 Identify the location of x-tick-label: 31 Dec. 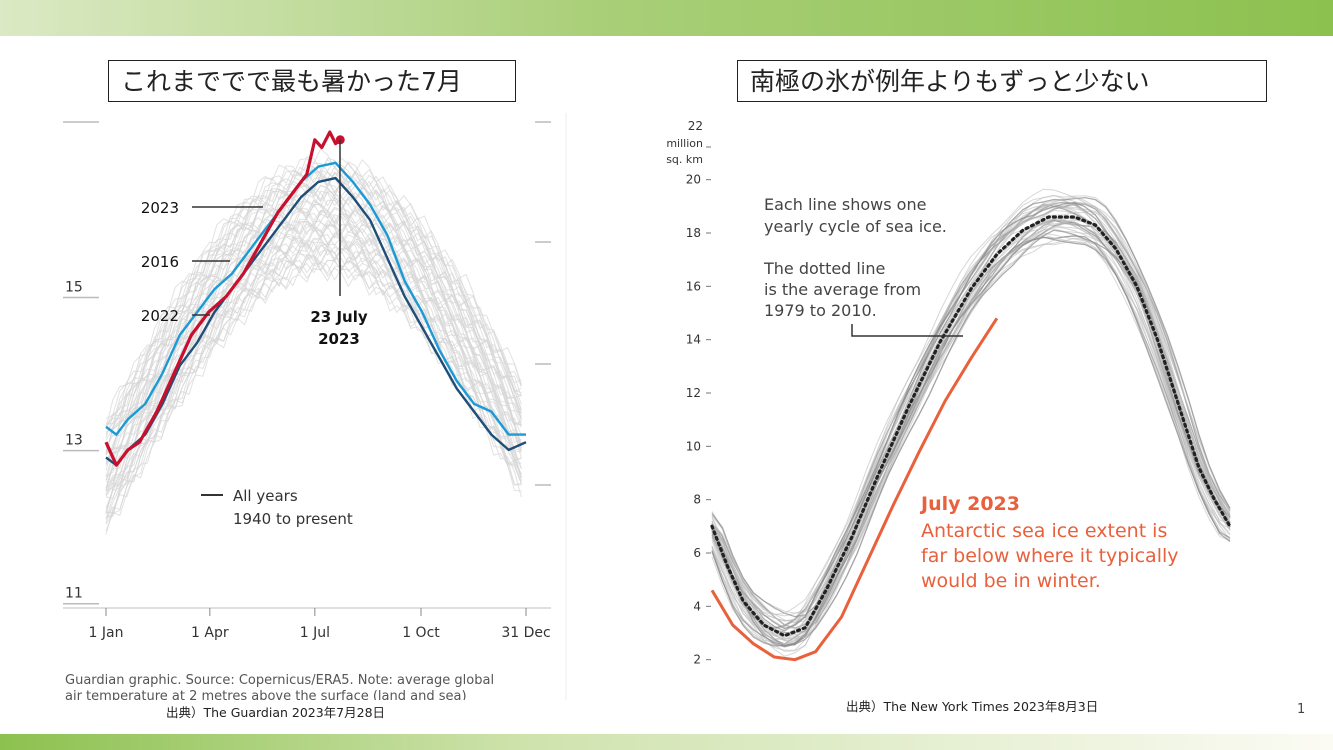
(525, 633).